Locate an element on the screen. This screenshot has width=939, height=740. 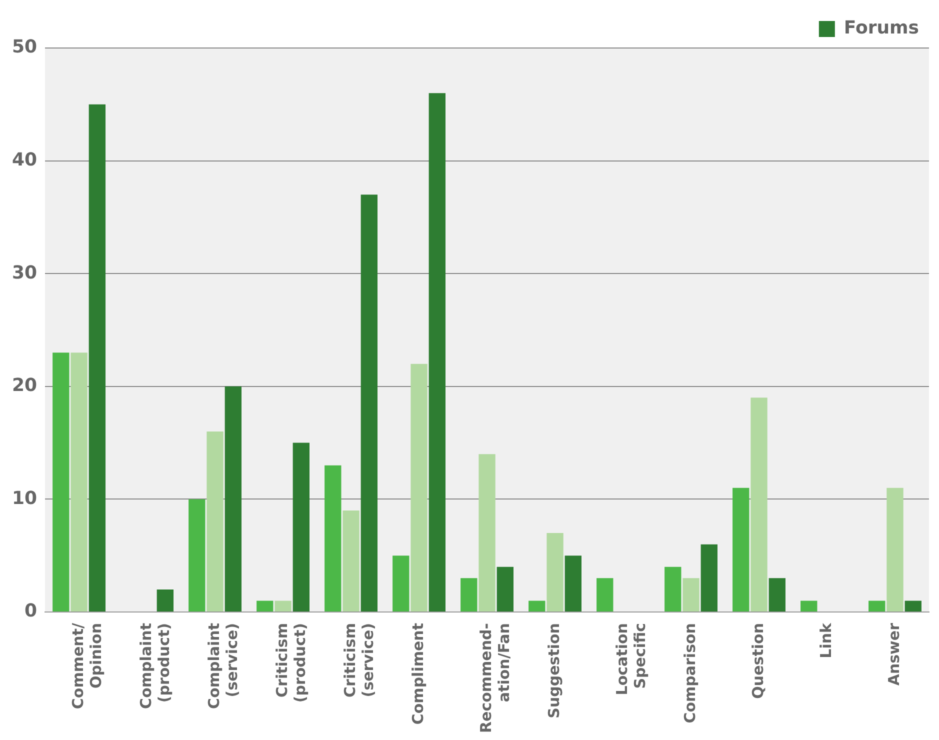
x-tick-label: Criticism (service) is located at coordinates (358, 660).